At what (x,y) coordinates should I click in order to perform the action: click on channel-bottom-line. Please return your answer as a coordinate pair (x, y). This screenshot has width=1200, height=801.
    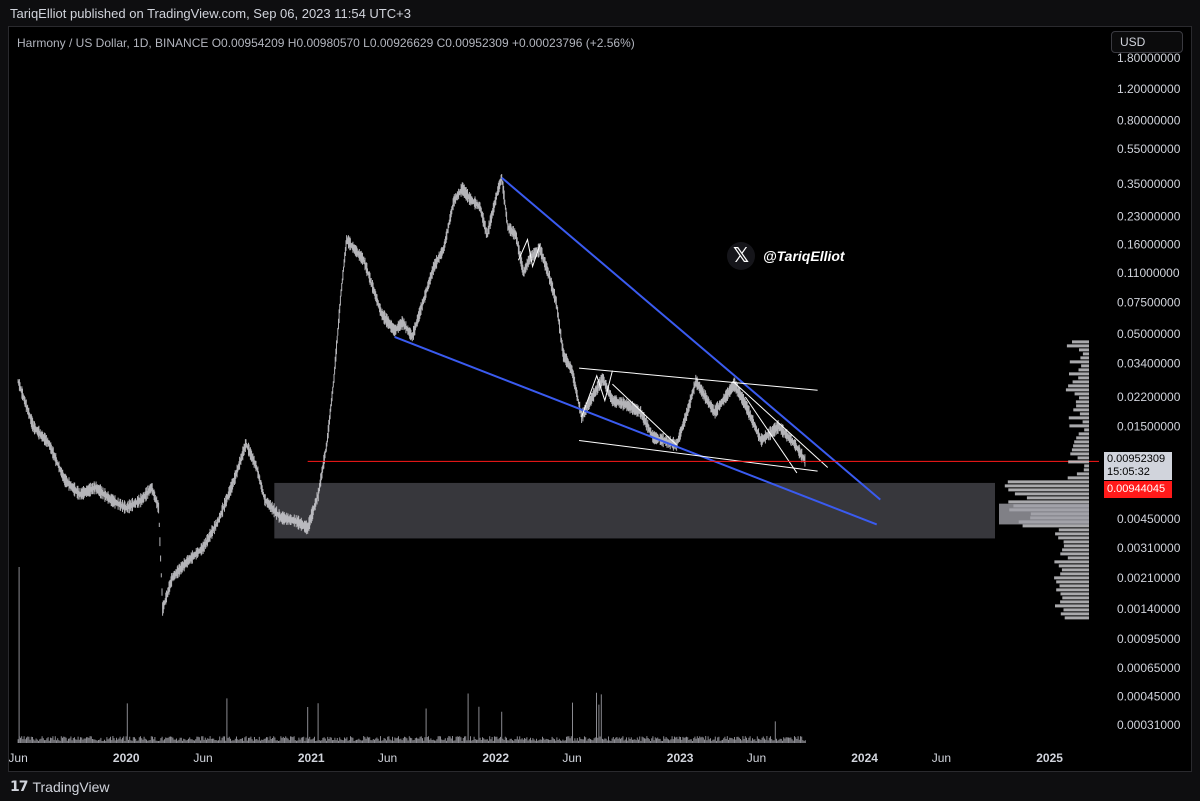
    Looking at the image, I should click on (698, 455).